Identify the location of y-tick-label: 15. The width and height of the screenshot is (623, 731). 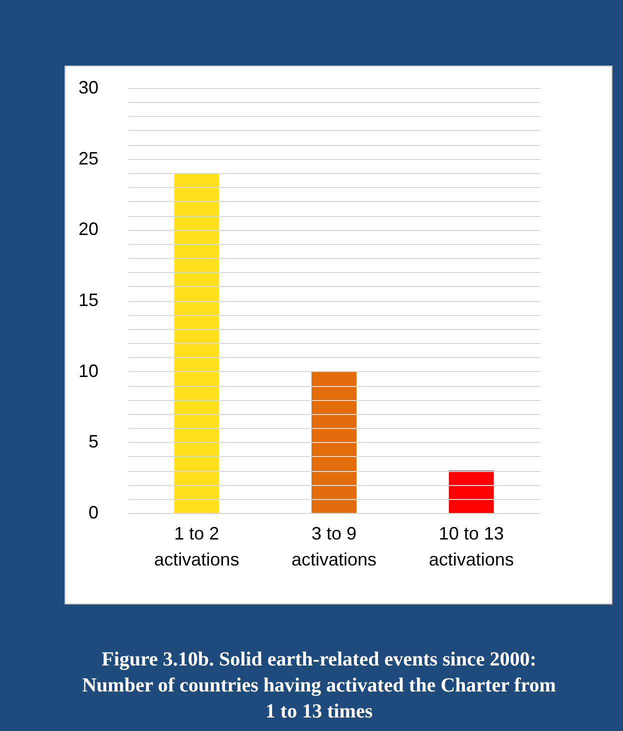
(88, 300).